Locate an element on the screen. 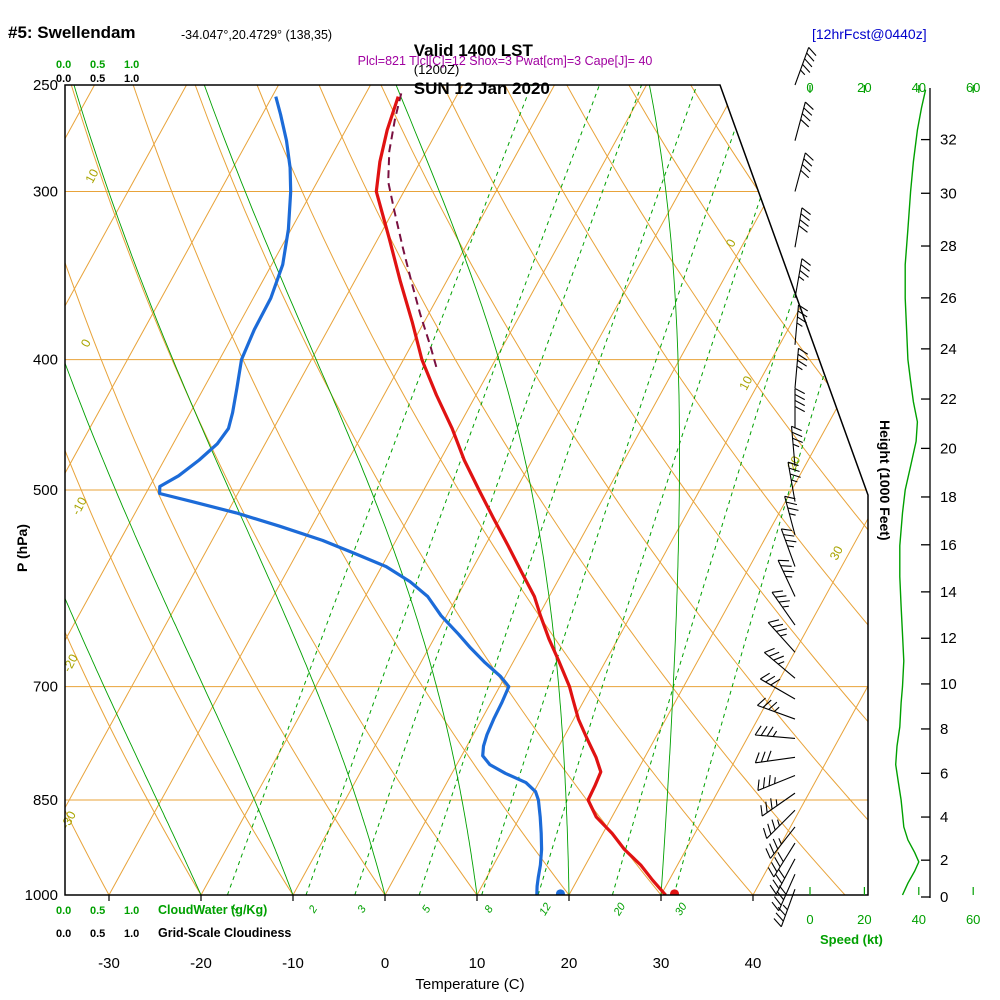  valid-zulu: (1200Z) is located at coordinates (436, 69).